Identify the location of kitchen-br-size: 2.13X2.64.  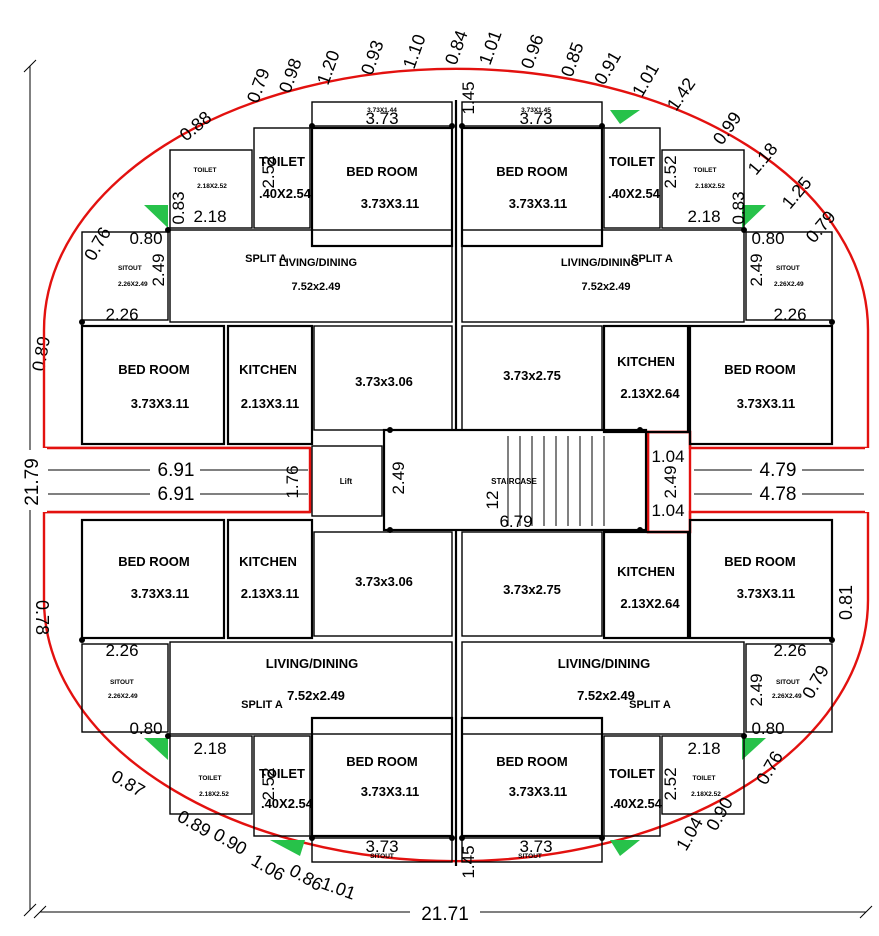
(650, 603).